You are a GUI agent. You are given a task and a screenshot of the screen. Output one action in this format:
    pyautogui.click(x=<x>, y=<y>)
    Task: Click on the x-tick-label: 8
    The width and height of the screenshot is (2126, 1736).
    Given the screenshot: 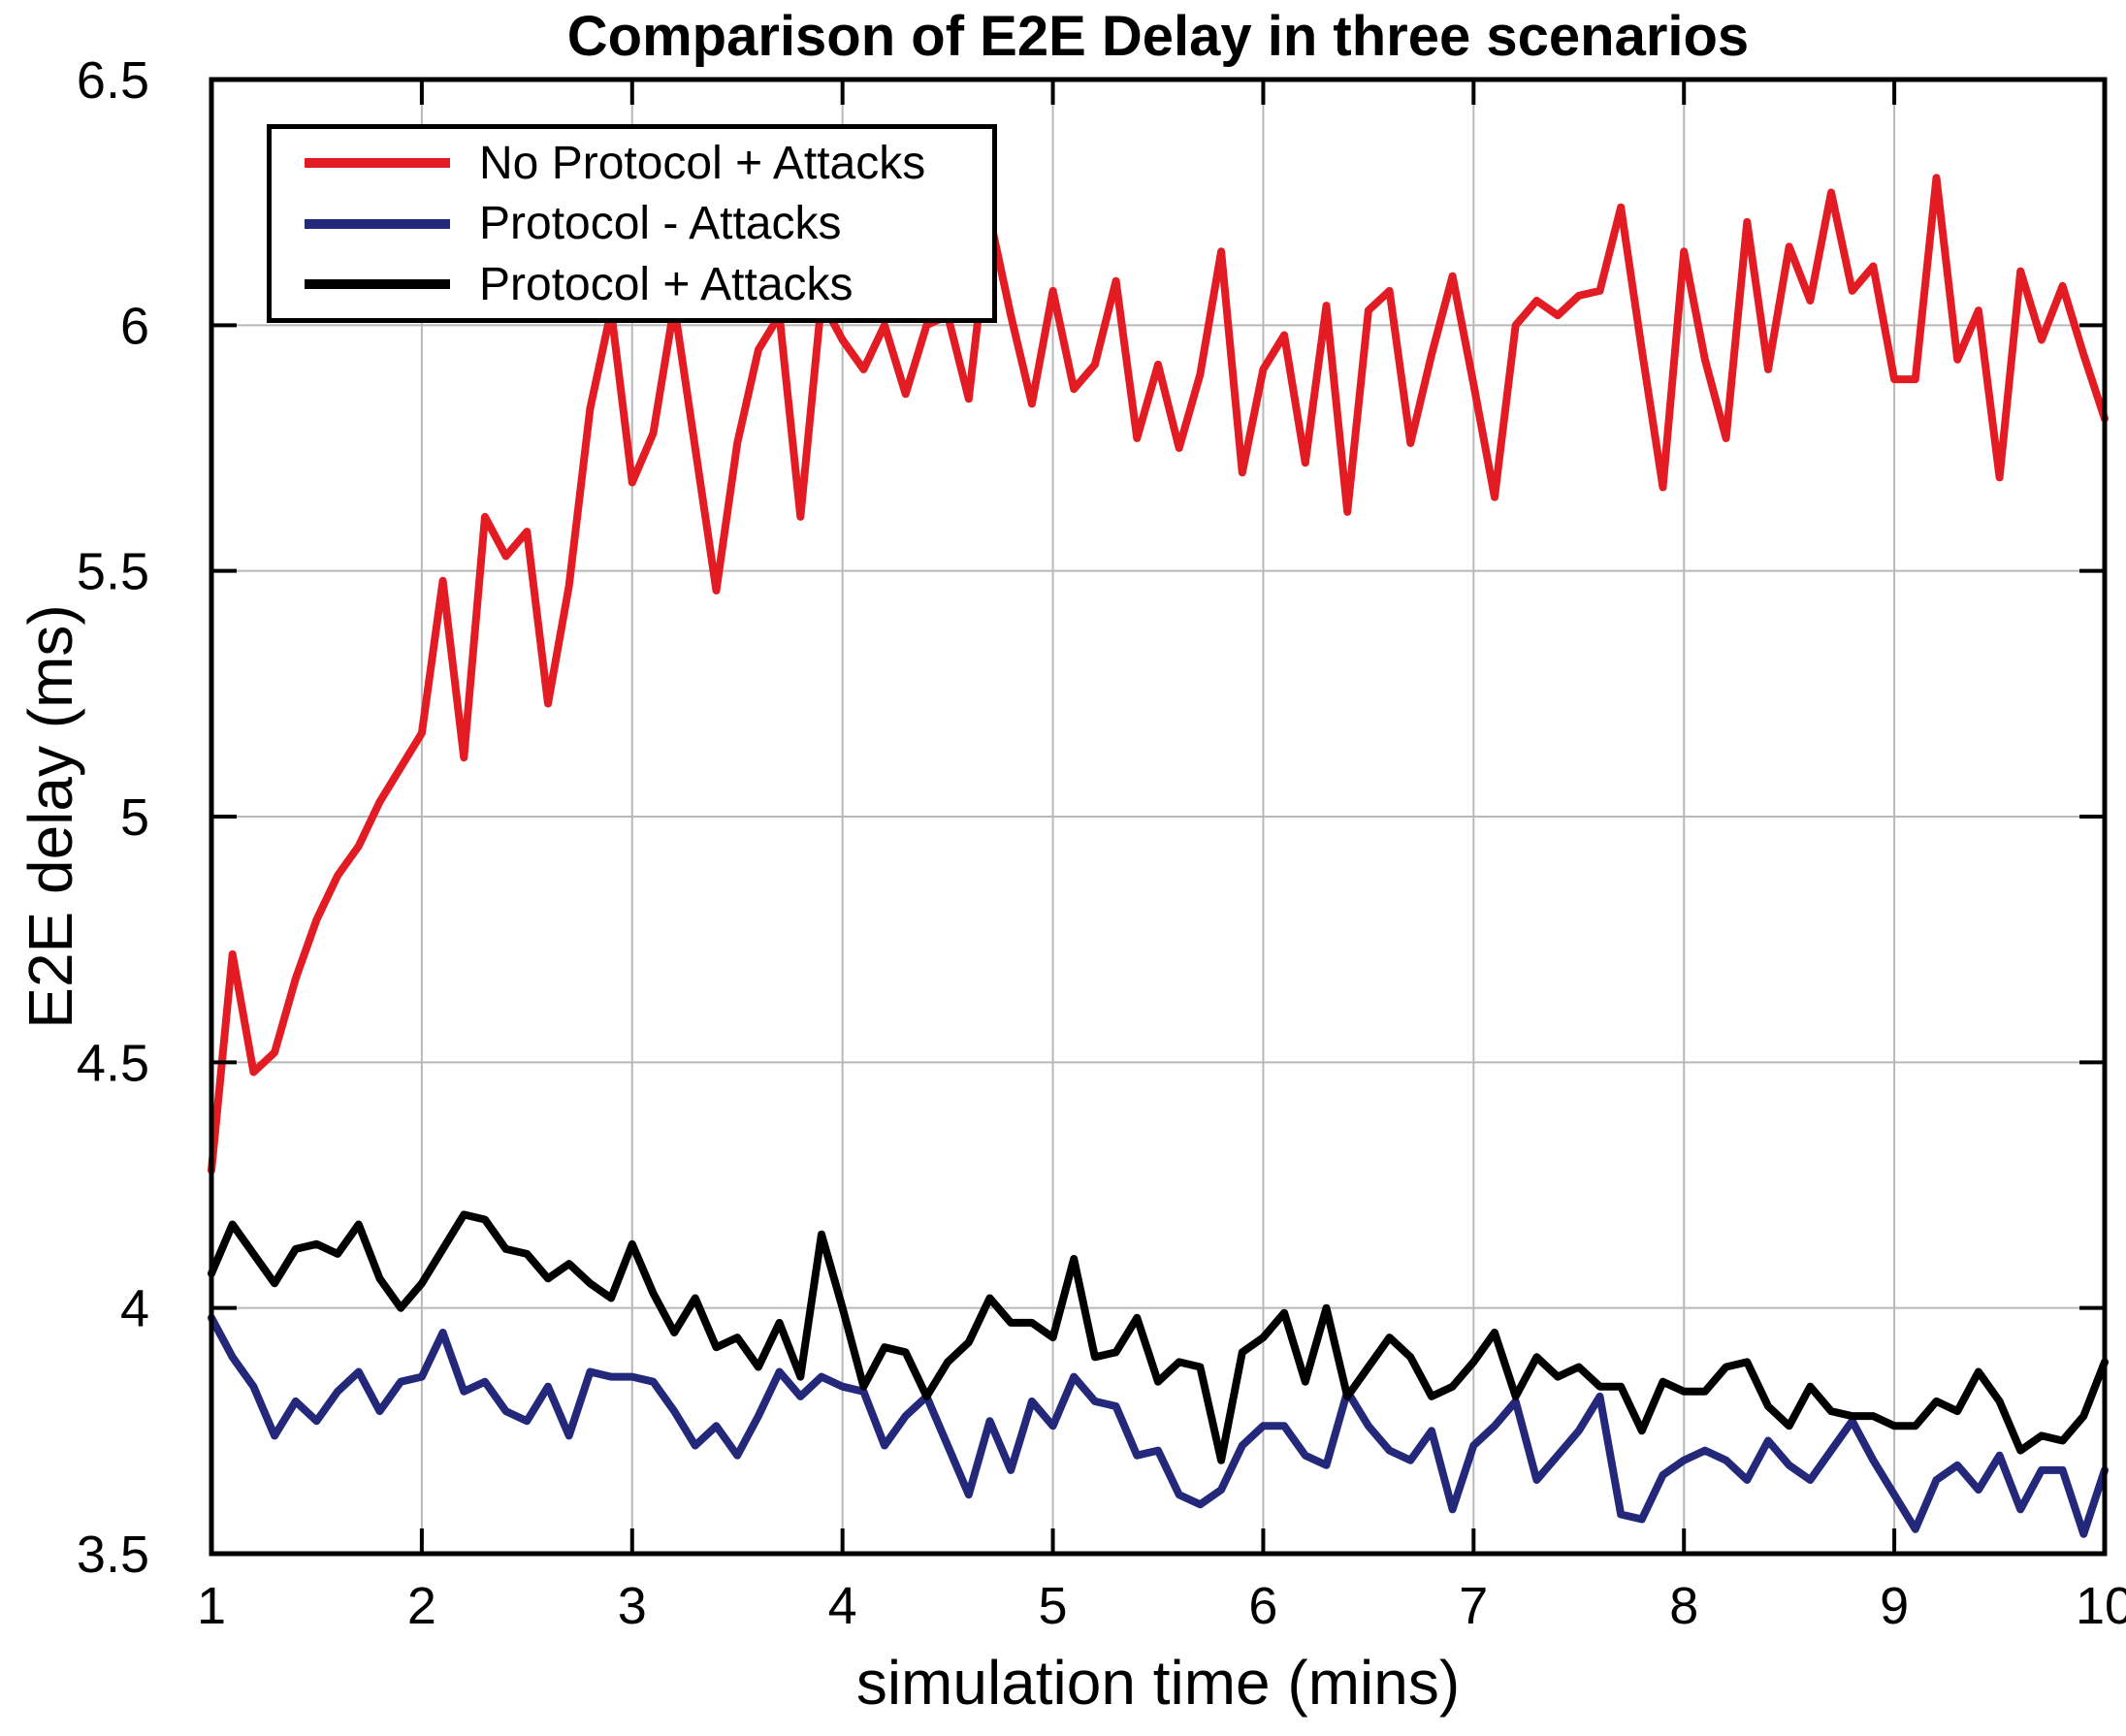 What is the action you would take?
    pyautogui.click(x=1683, y=1606)
    